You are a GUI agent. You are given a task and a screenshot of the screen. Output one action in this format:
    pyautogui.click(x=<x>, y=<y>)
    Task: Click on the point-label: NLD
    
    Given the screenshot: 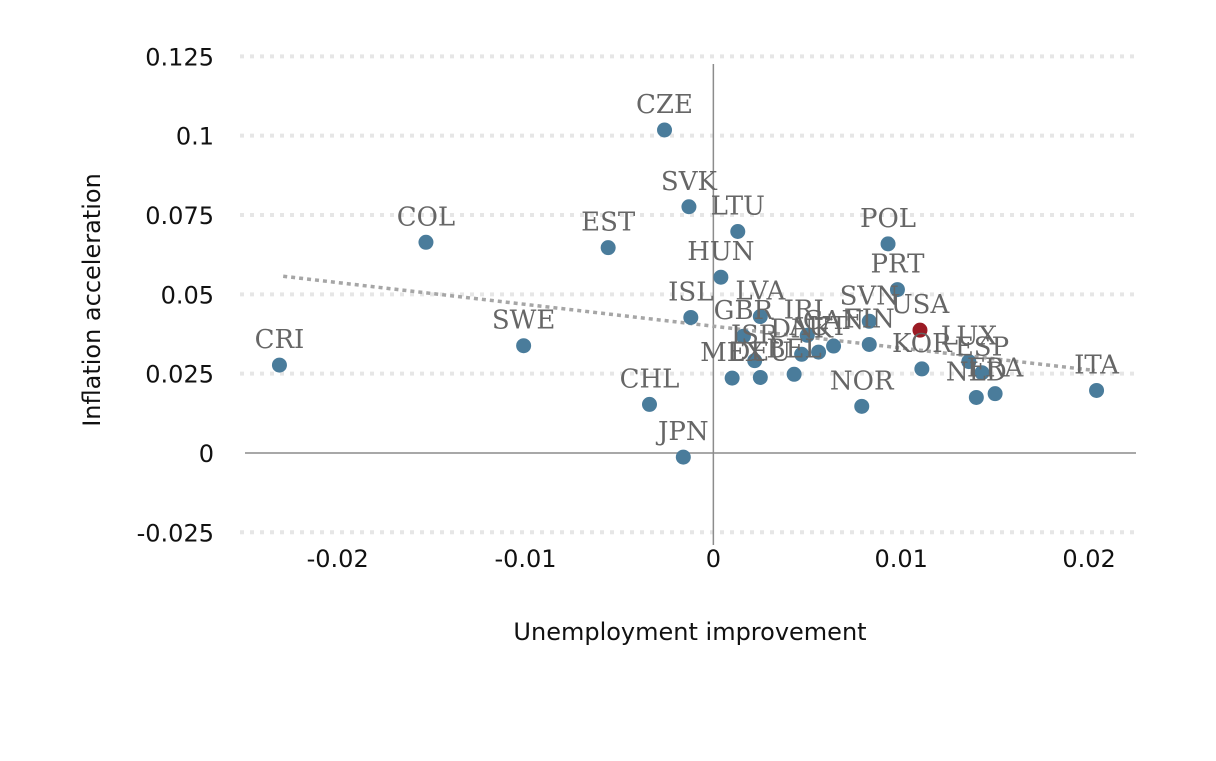 What is the action you would take?
    pyautogui.click(x=976, y=372)
    